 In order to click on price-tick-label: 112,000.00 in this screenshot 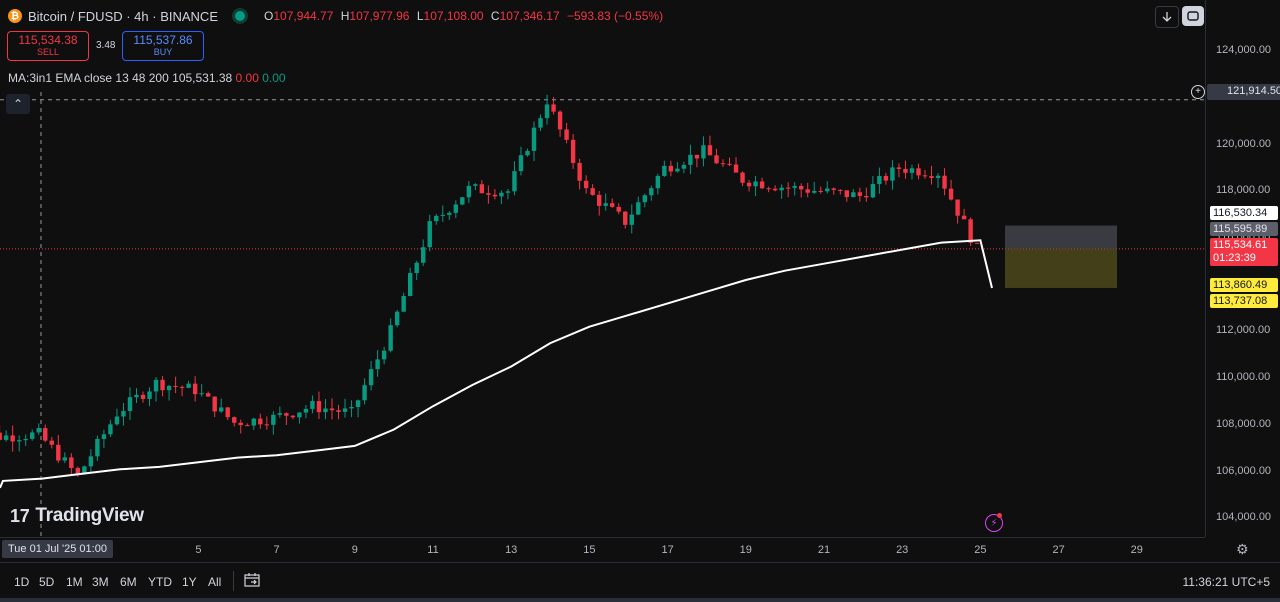, I will do `click(1243, 330)`.